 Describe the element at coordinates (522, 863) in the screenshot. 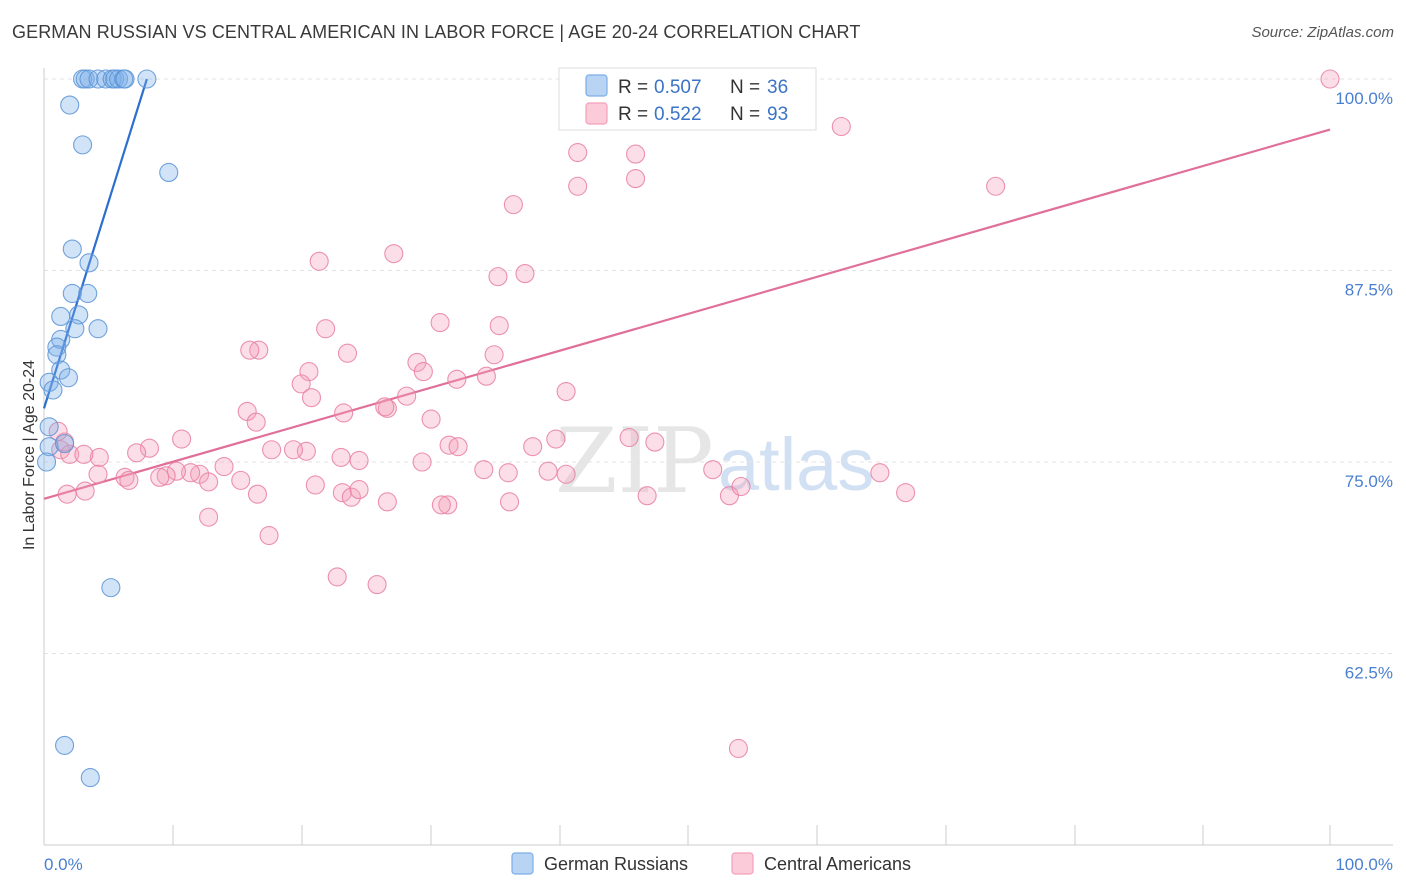

I see `bottom-legend-swatch-german-russians` at that location.